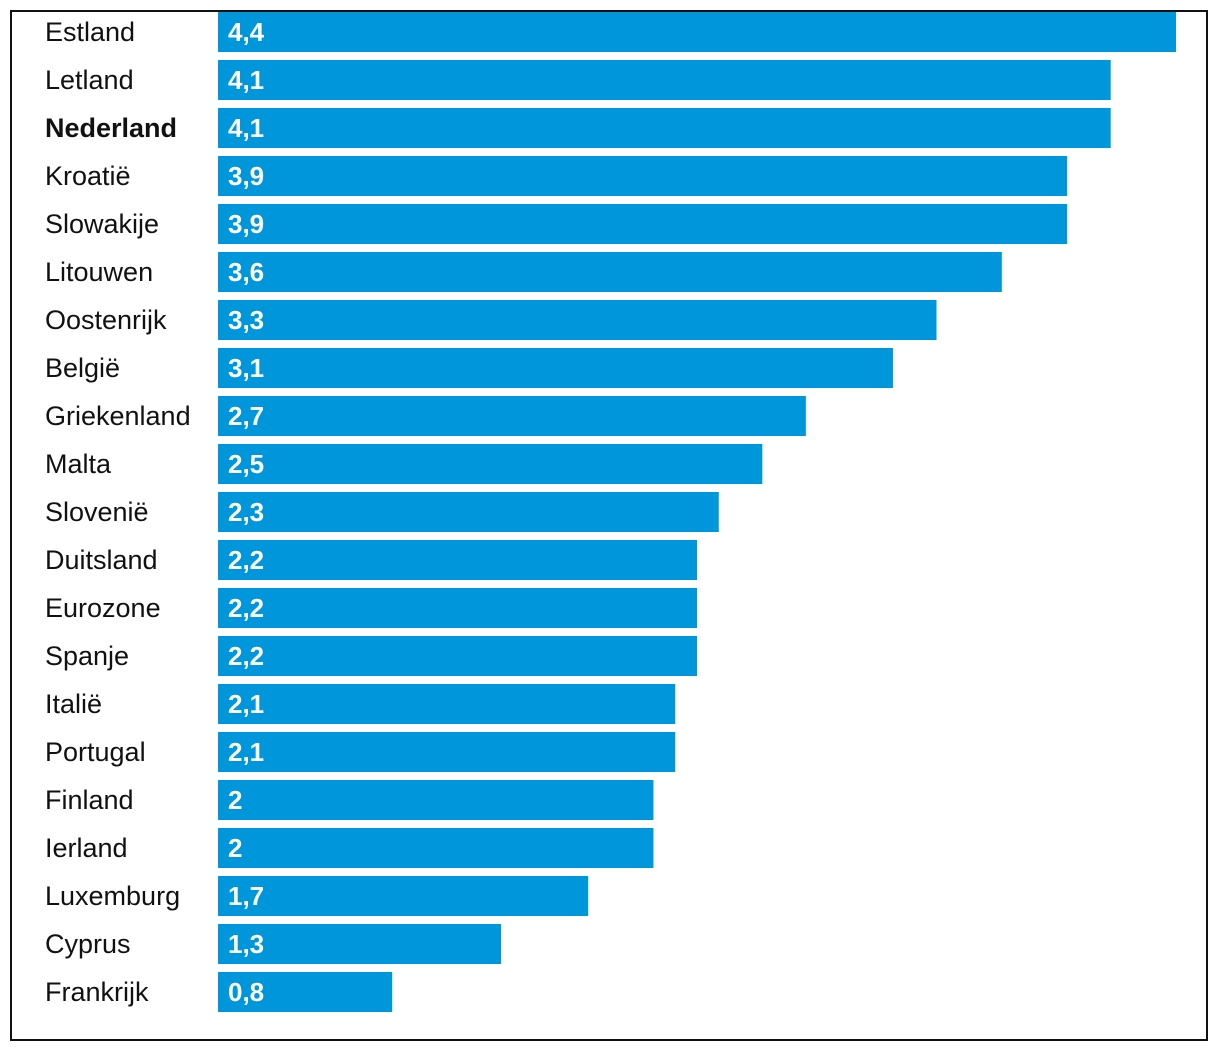 This screenshot has width=1220, height=1054. Describe the element at coordinates (577, 320) in the screenshot. I see `bar-oostenrijk` at that location.